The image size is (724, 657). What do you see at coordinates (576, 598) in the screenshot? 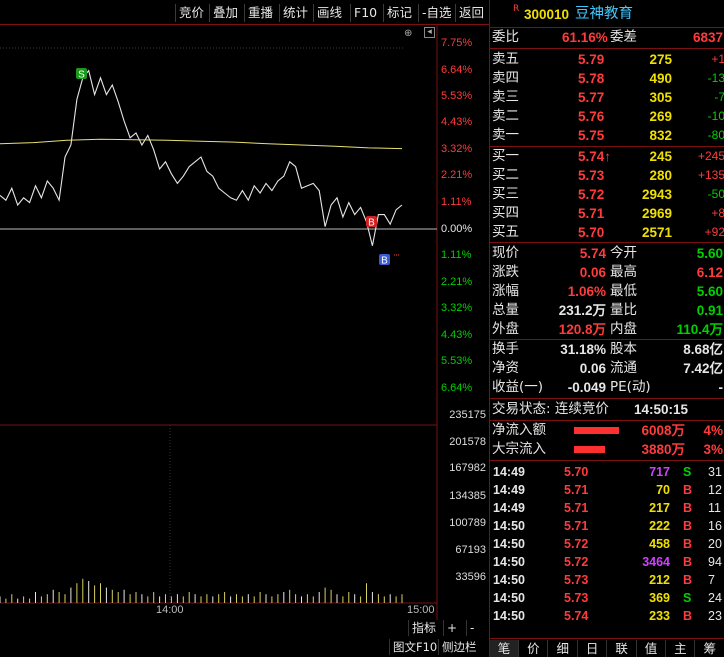
I see `tick-price: 5.73` at bounding box center [576, 598].